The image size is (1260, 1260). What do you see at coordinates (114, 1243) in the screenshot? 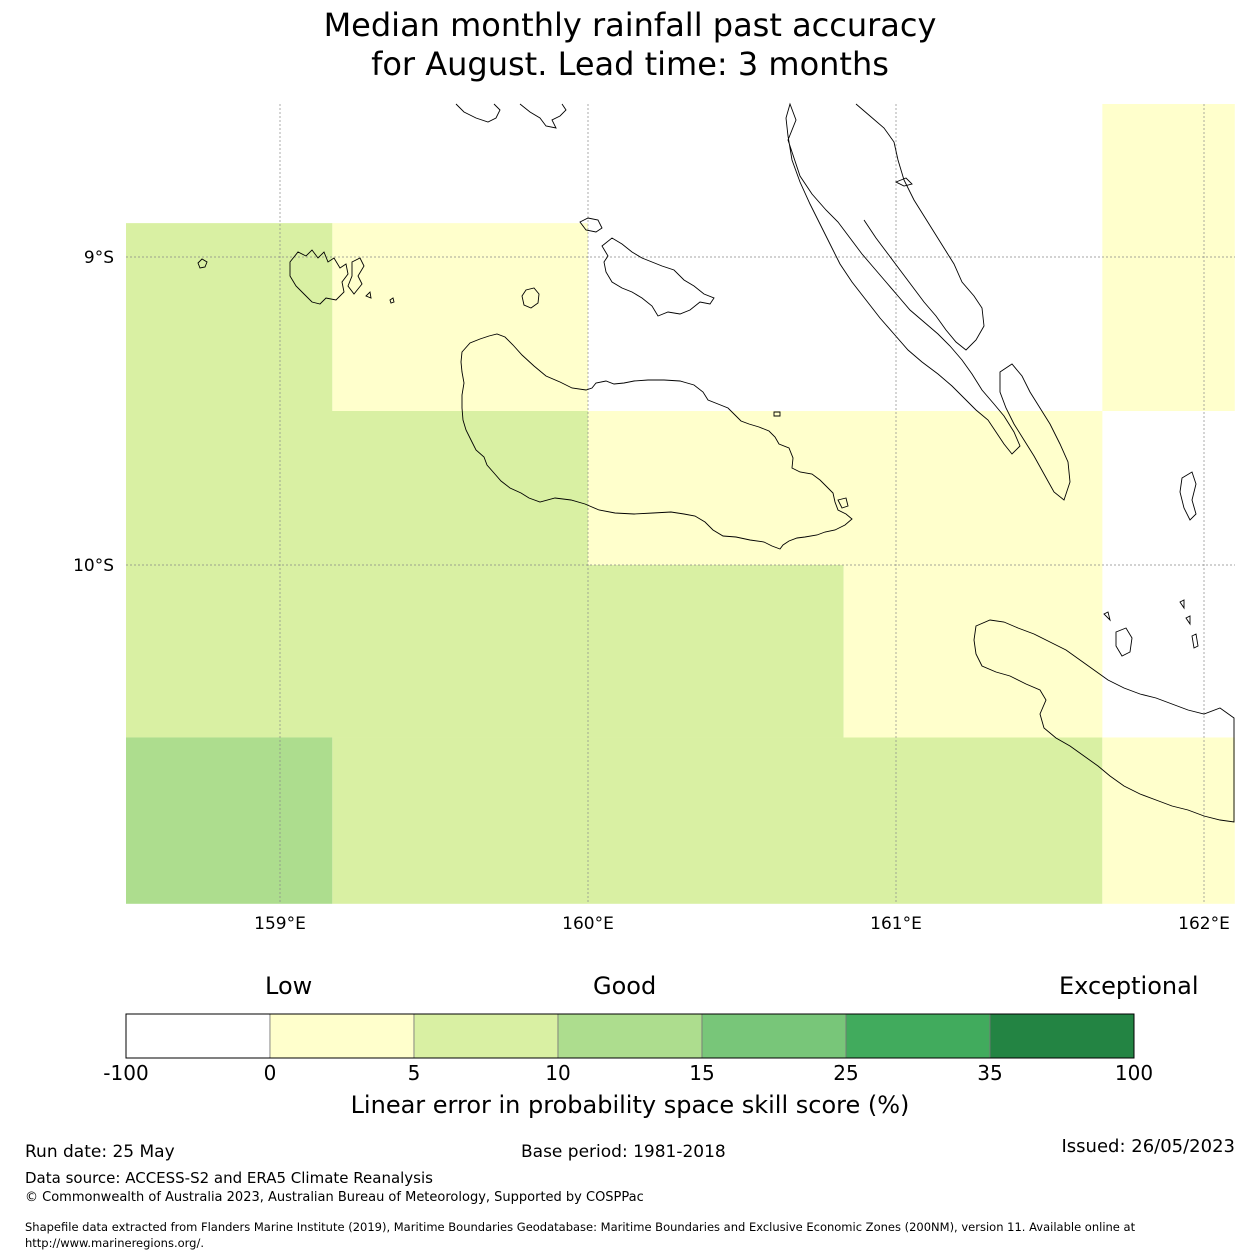
I see `shapefile-credit-line-2: http://www.marineregions.org/.` at bounding box center [114, 1243].